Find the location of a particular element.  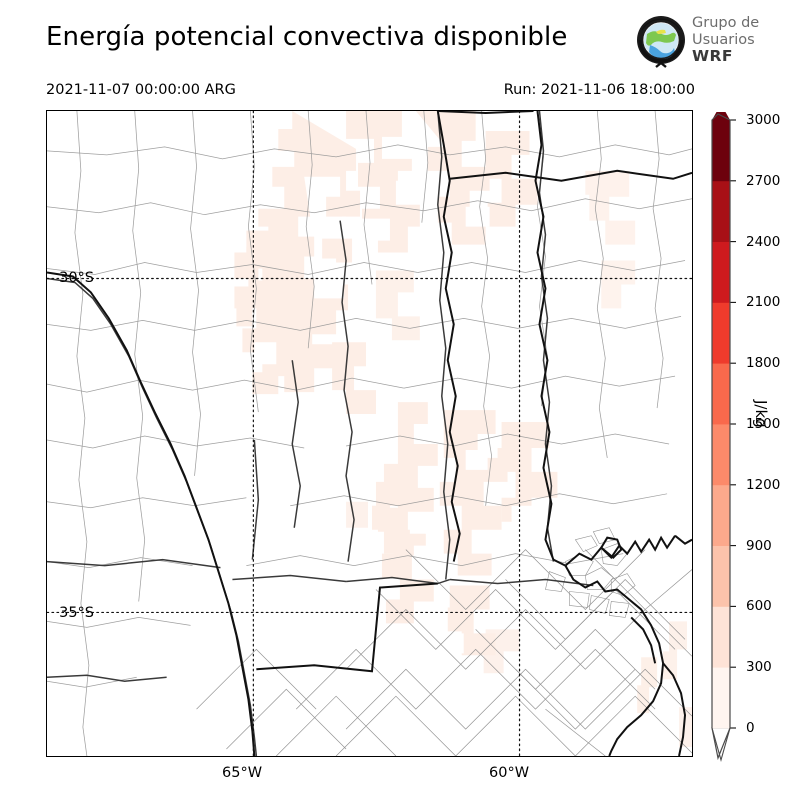

lat-tick-35S: 35°S is located at coordinates (76, 613).